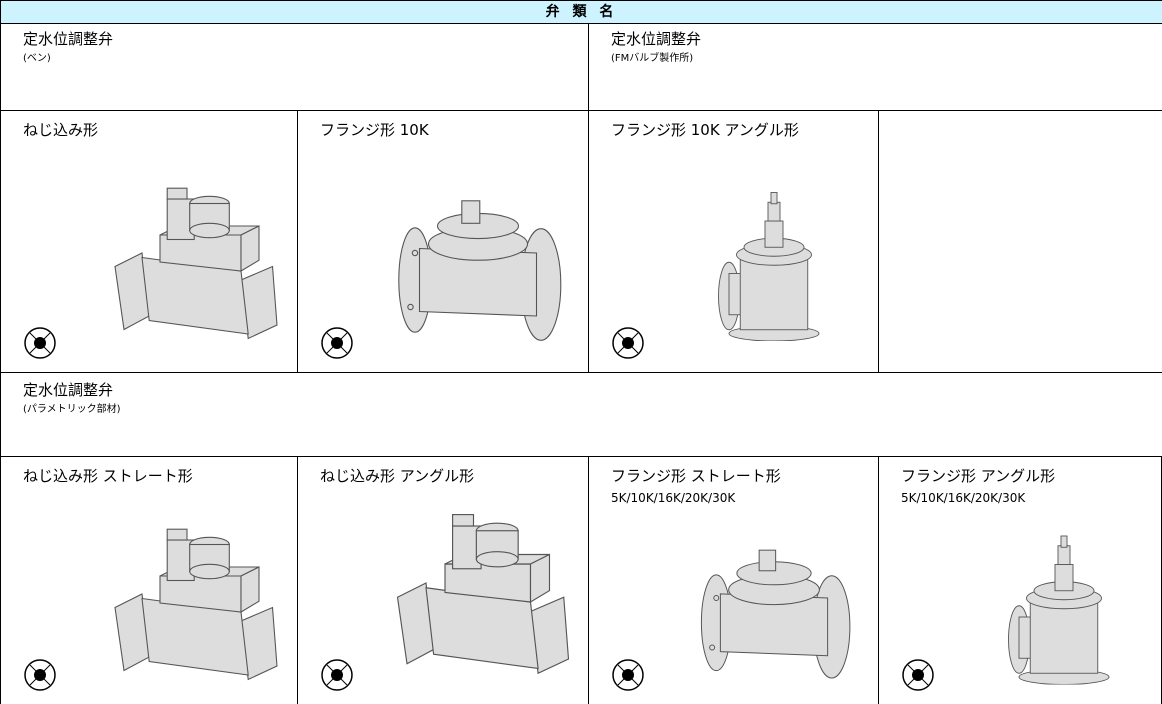 This screenshot has width=1162, height=704. I want to click on item-cell: フランジ形 ストレート形 5K/10K/16K/20K/30K, so click(733, 580).